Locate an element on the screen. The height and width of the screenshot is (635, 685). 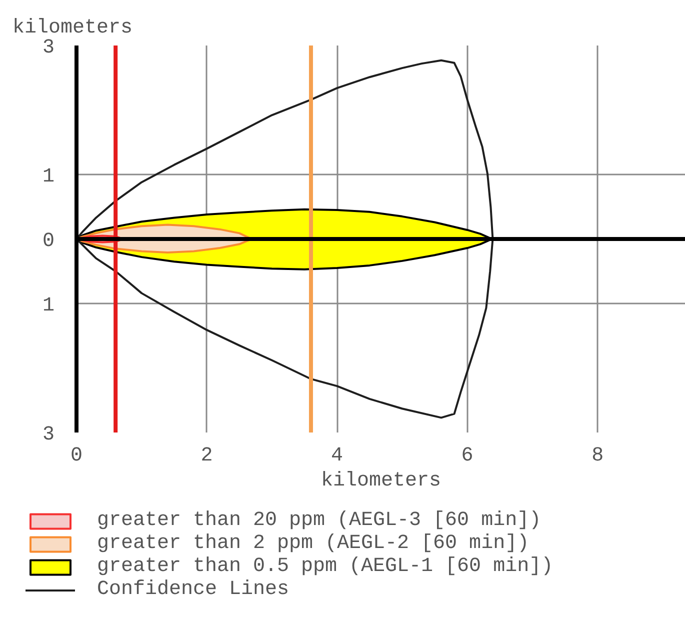
legend-label: greater than 0.5 ppm (AEGL-1 [60 min]) is located at coordinates (325, 566).